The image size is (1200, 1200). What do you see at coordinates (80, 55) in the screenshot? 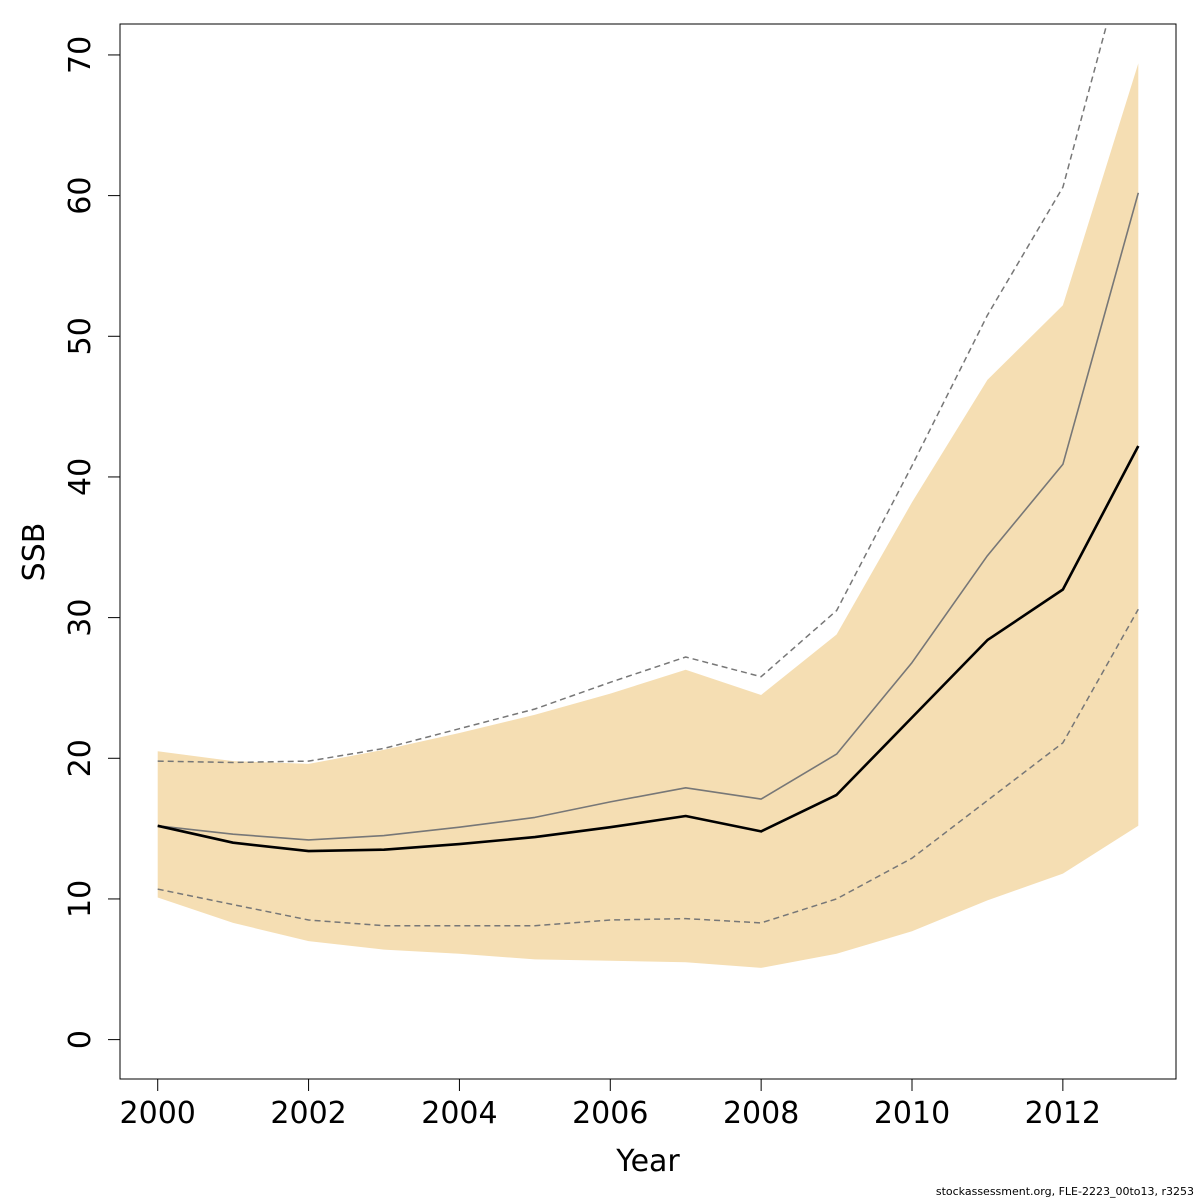
I see `y-tick-label: 70` at bounding box center [80, 55].